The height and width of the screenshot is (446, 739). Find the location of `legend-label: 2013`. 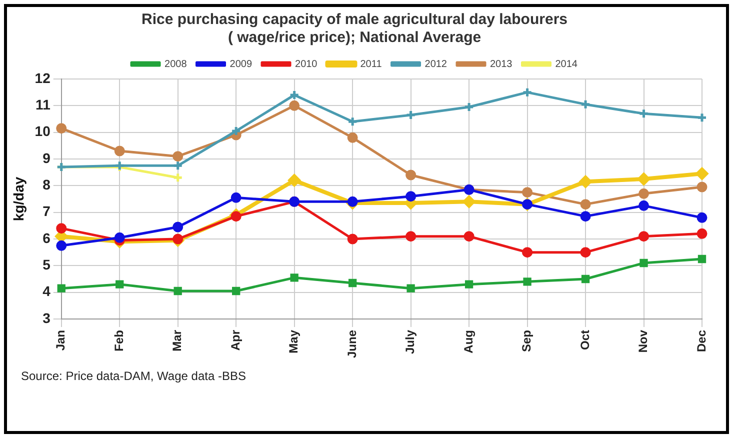

legend-label: 2013 is located at coordinates (501, 64).